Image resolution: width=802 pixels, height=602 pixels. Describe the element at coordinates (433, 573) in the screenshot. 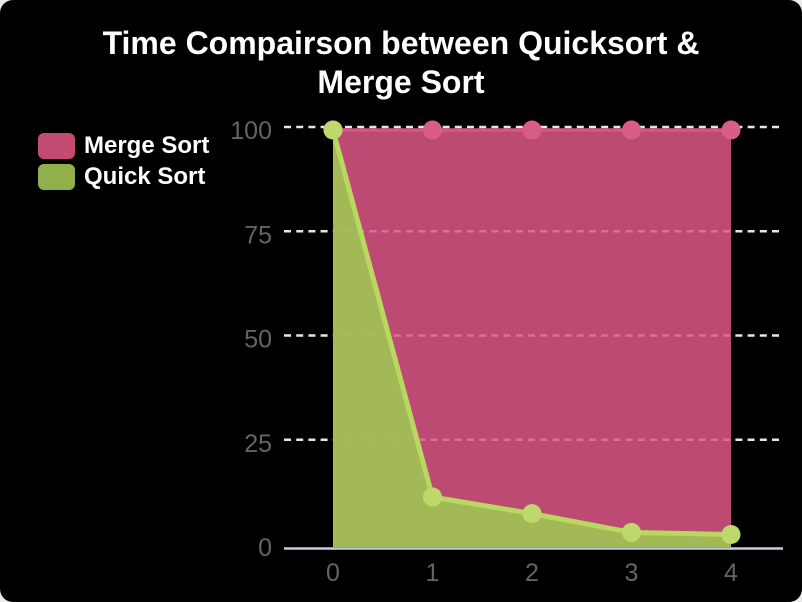

I see `x-tick-label-1: 1` at that location.